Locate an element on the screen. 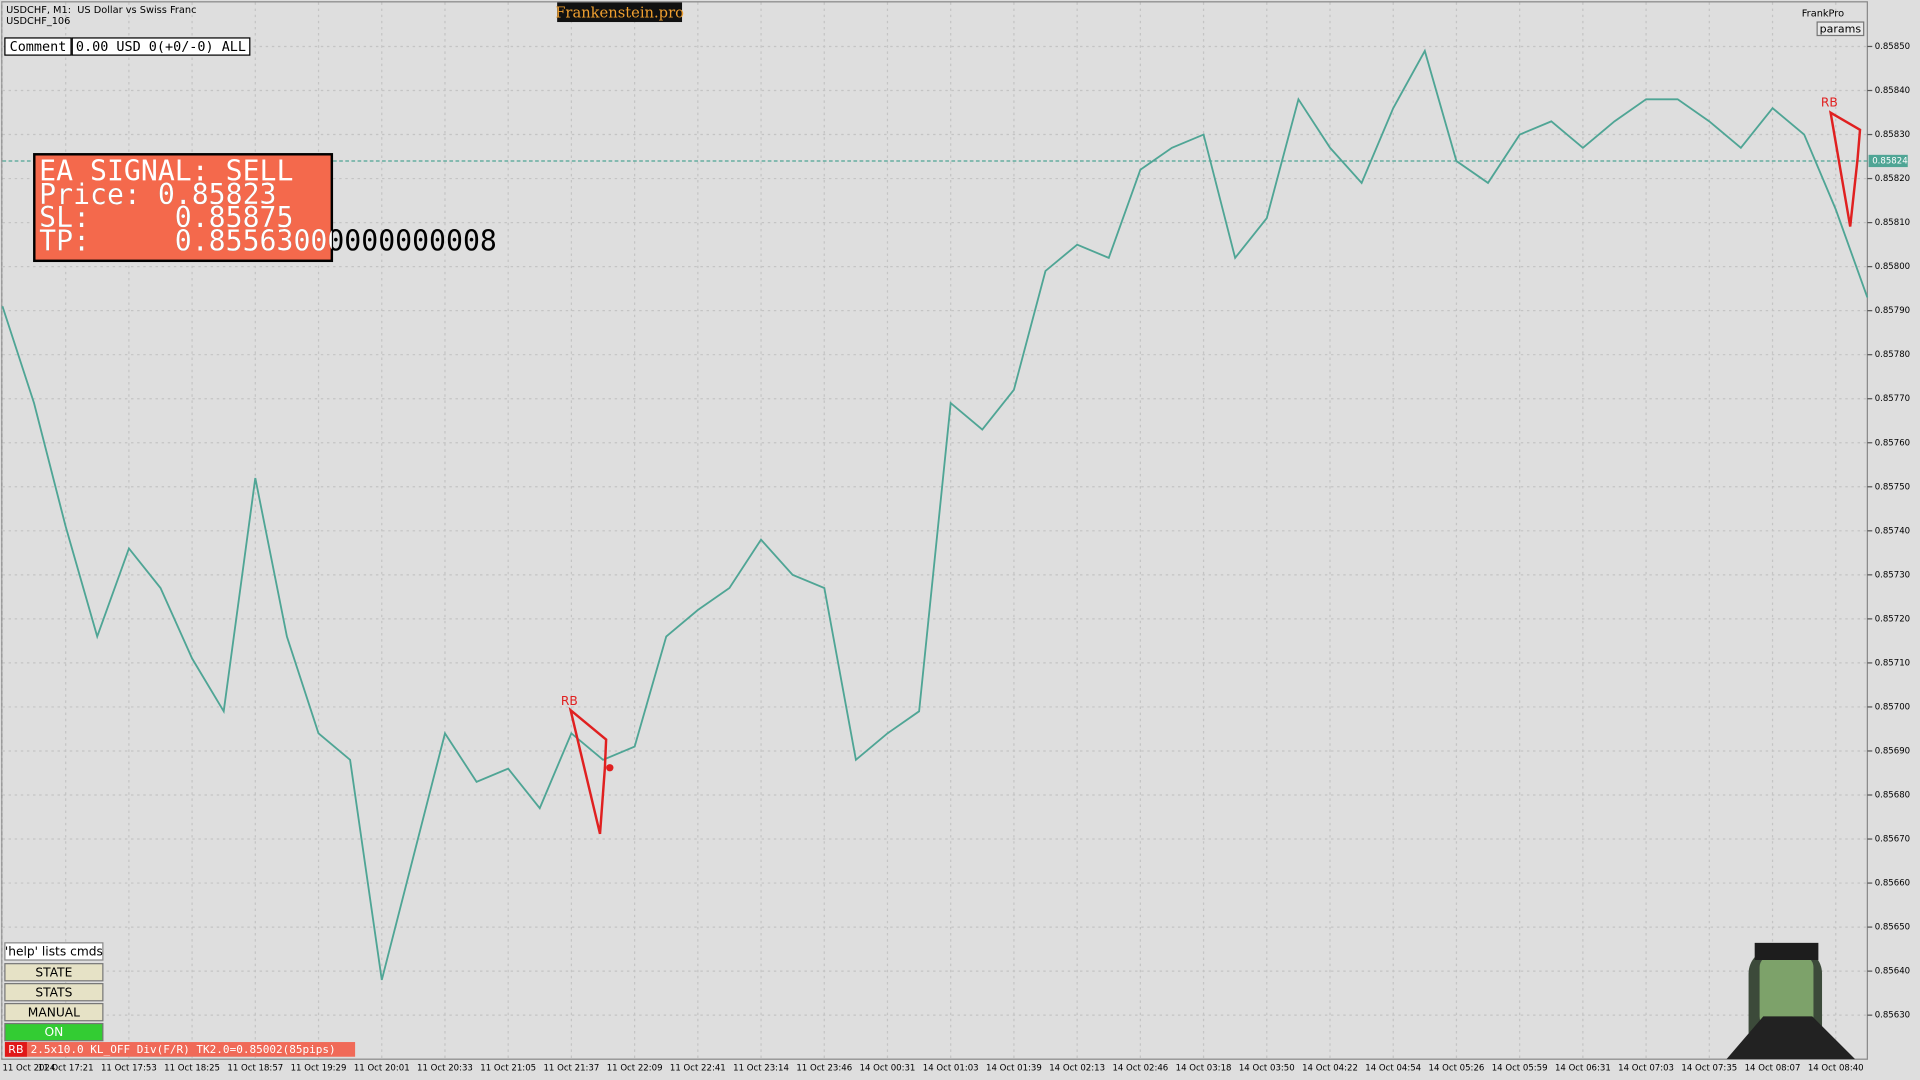 The image size is (1920, 1080). help-box is located at coordinates (54, 951).